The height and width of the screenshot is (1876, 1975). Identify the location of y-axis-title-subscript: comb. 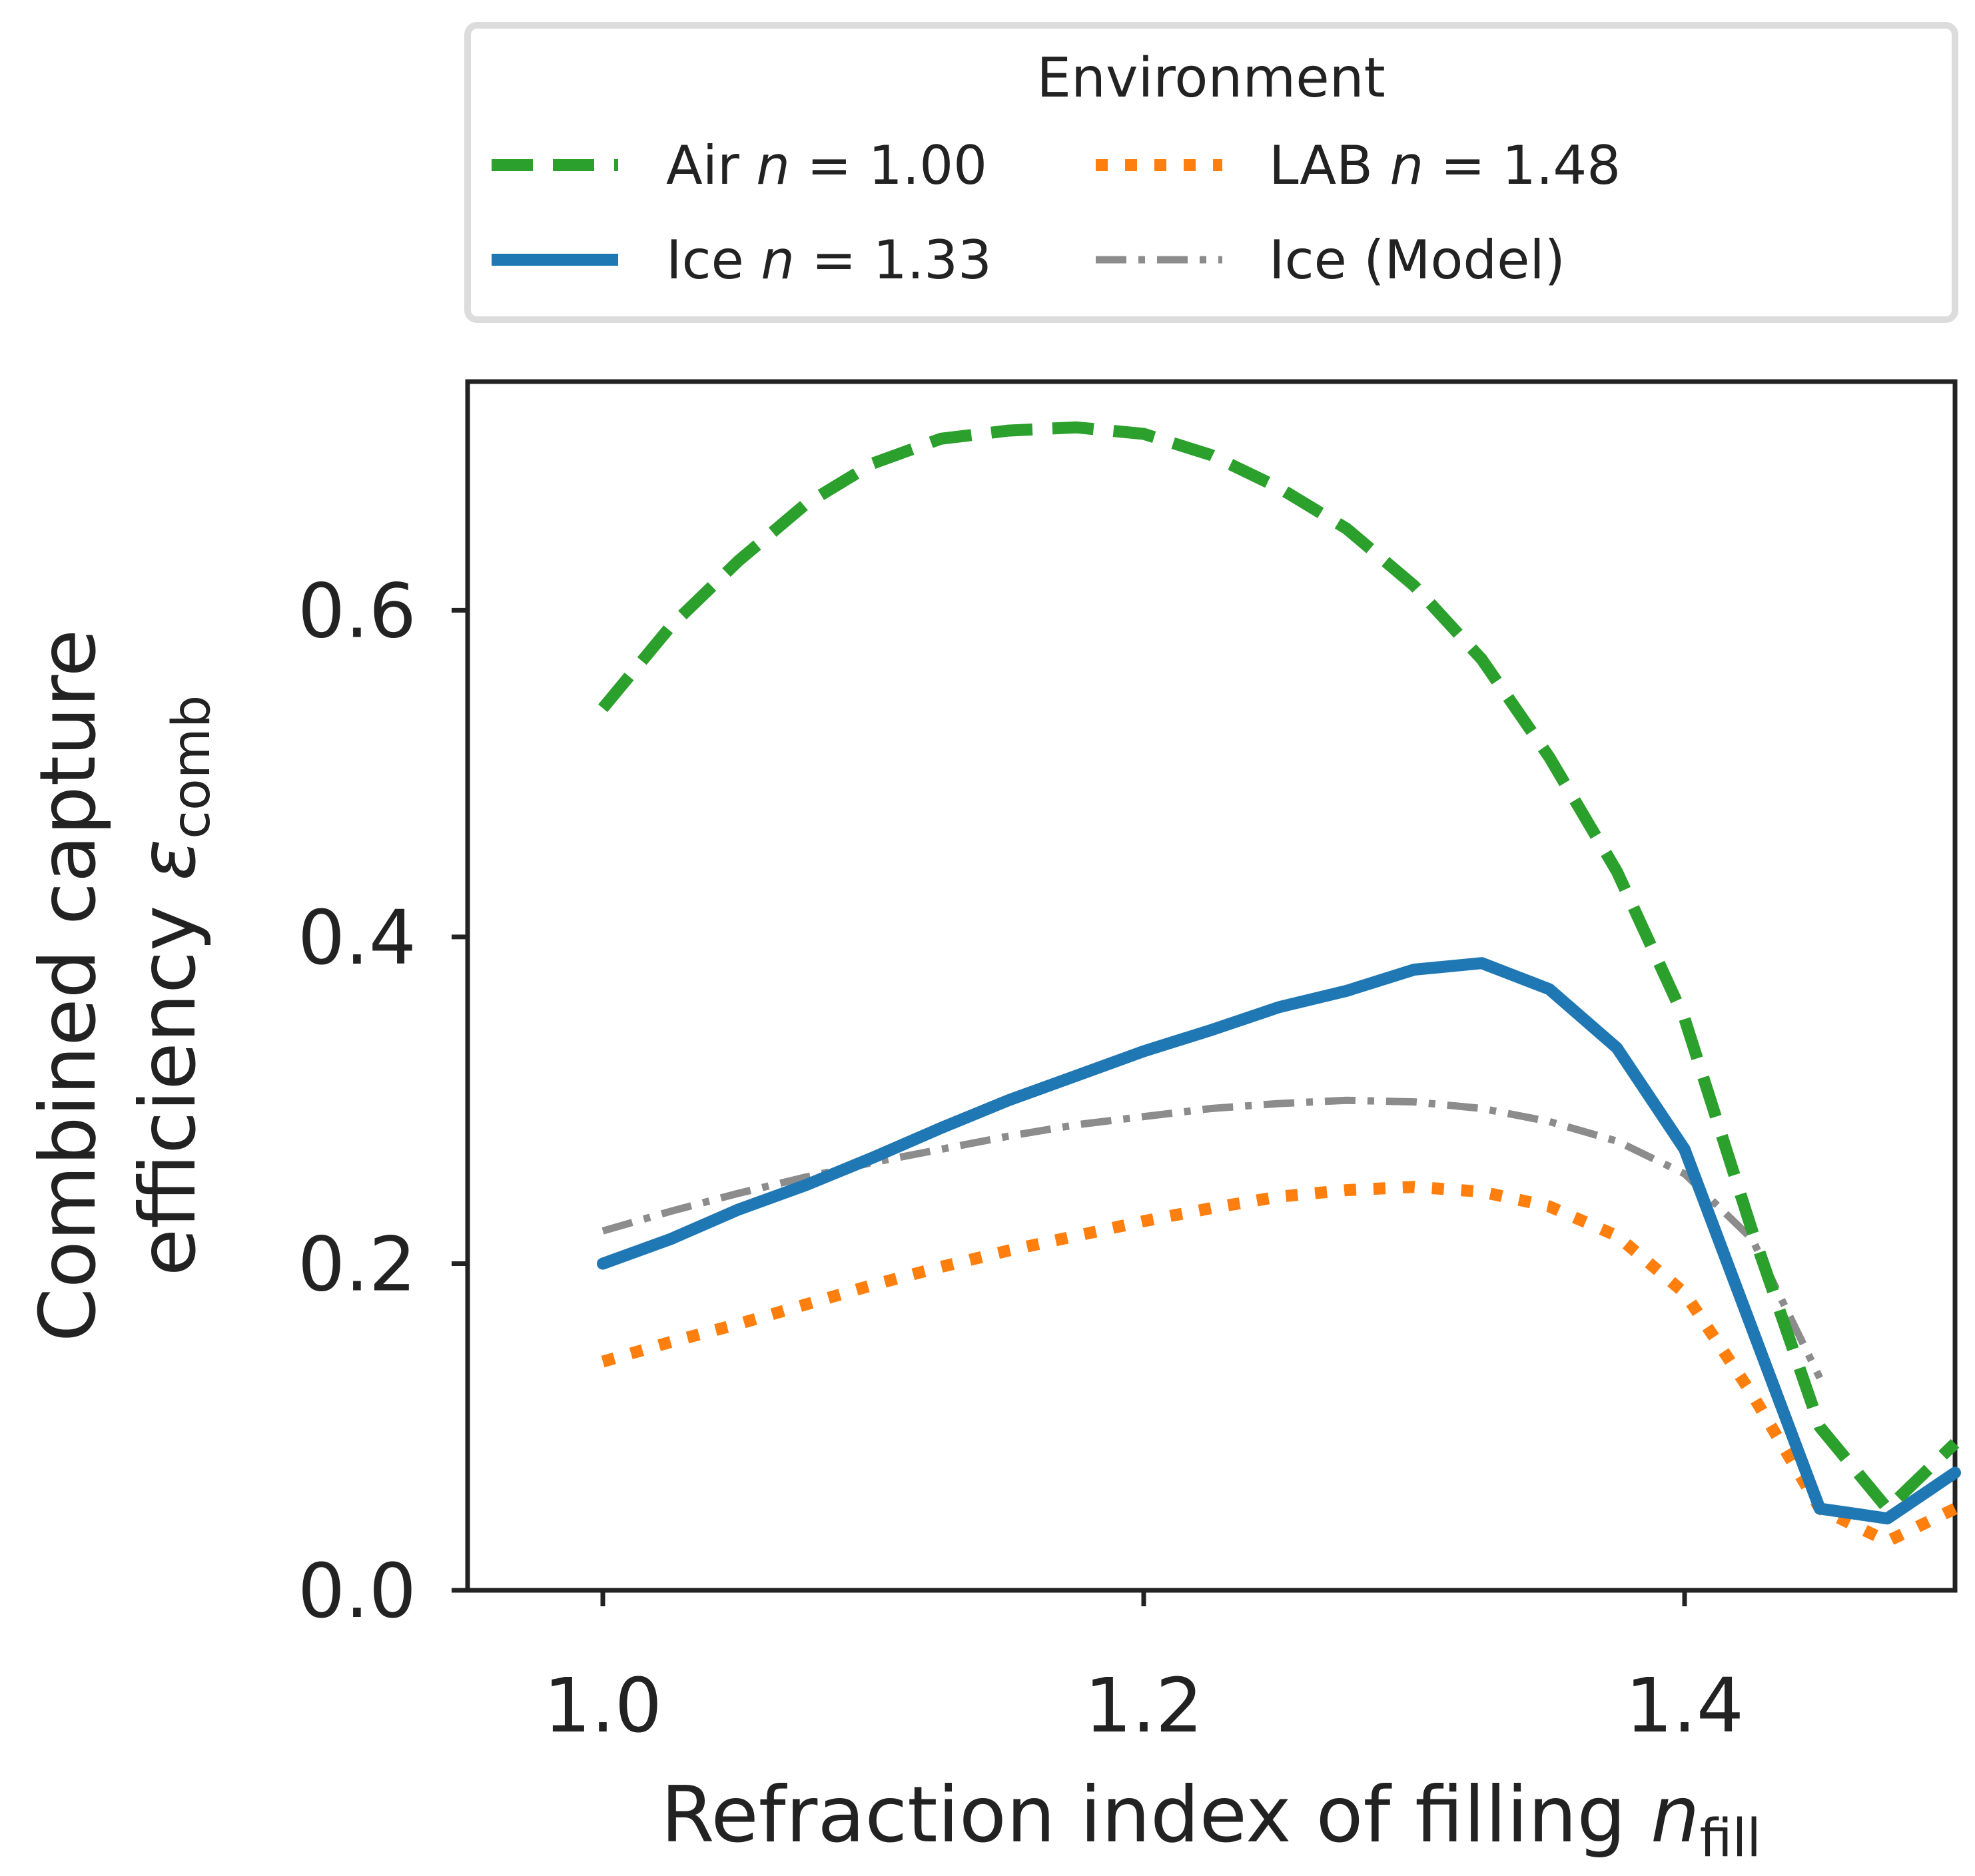
(192, 767).